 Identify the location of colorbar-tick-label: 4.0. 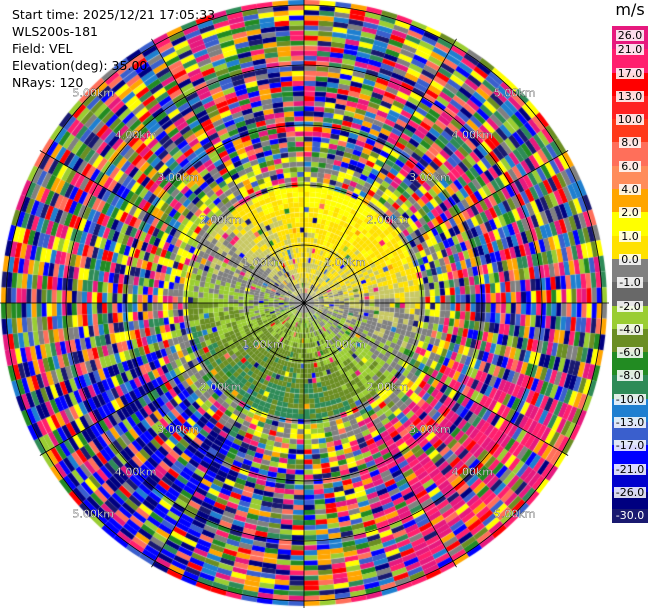
(630, 190).